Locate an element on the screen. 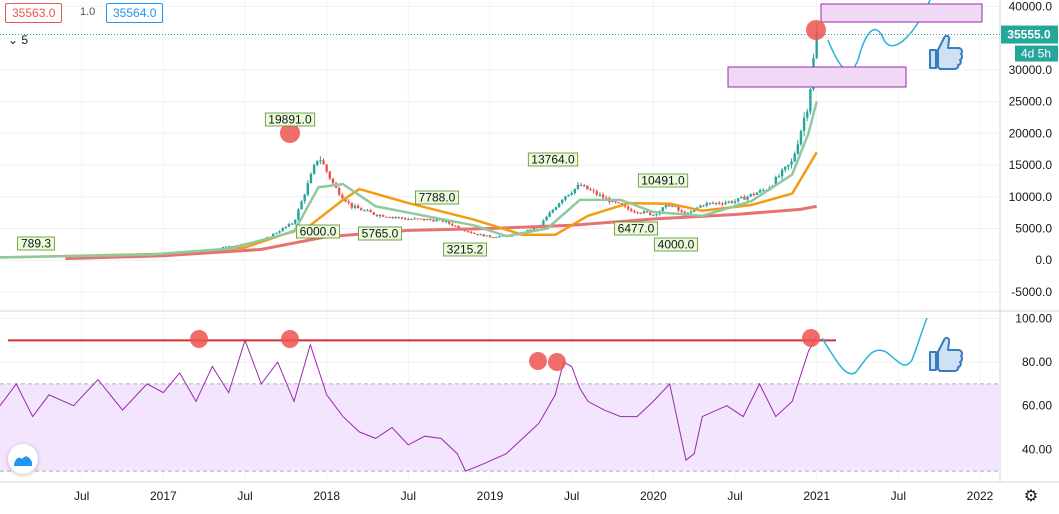 The image size is (1059, 514). price-tick-label: 30000.0 is located at coordinates (1031, 70).